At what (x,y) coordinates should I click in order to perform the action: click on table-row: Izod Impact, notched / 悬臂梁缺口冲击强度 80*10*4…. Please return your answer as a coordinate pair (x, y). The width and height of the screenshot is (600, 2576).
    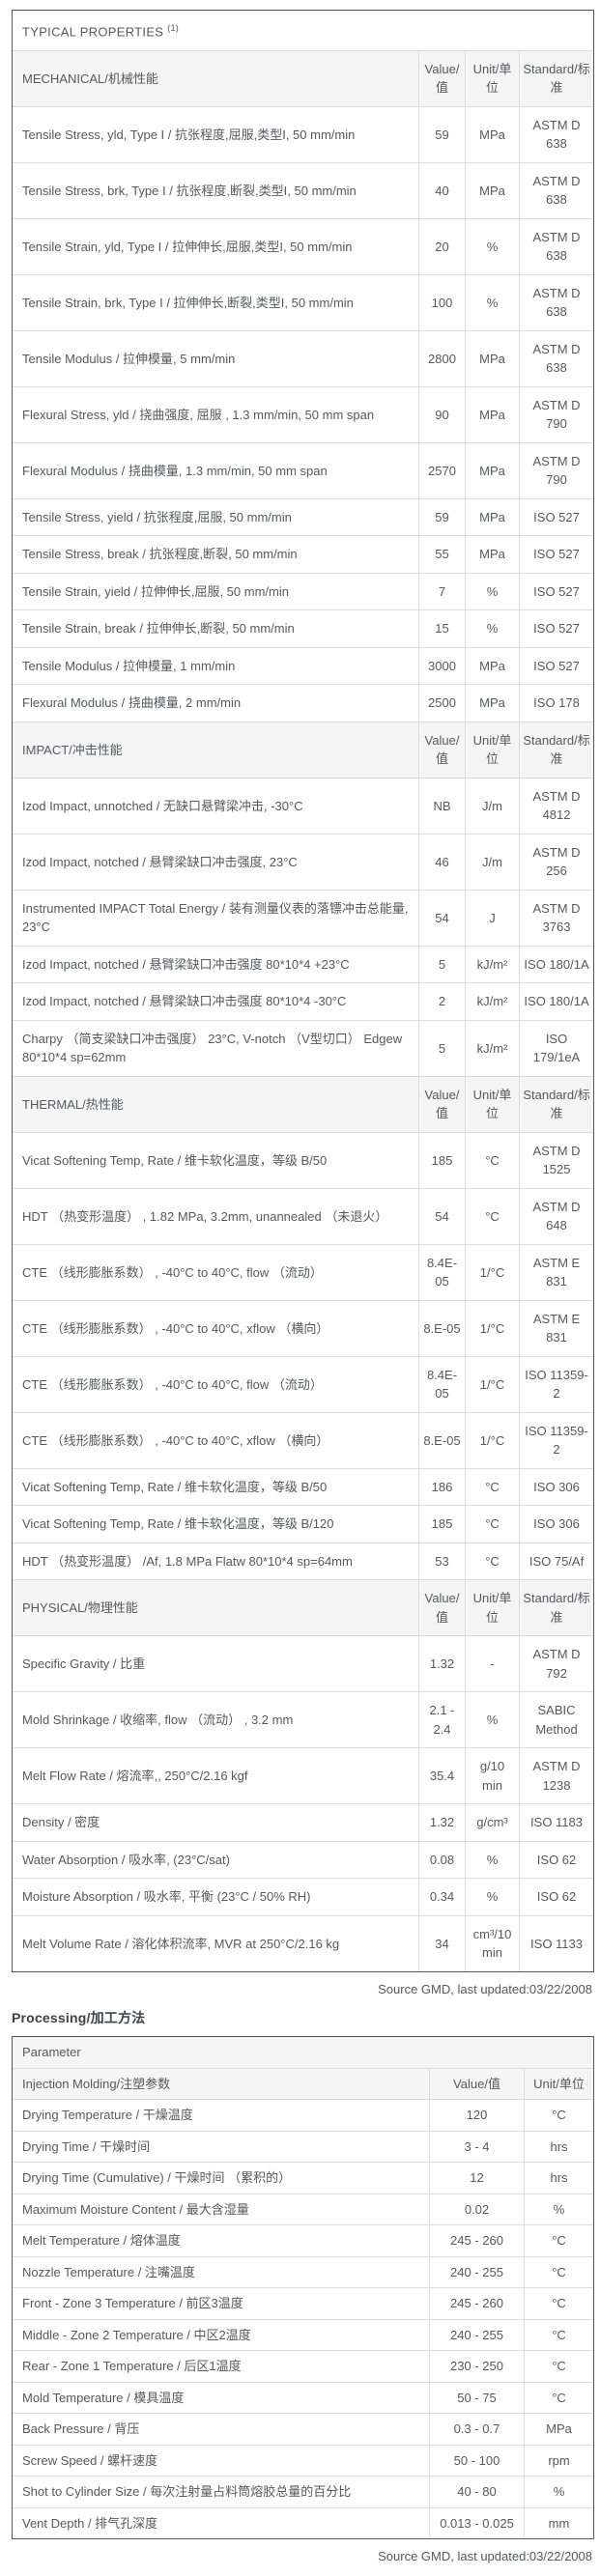
    Looking at the image, I should click on (303, 965).